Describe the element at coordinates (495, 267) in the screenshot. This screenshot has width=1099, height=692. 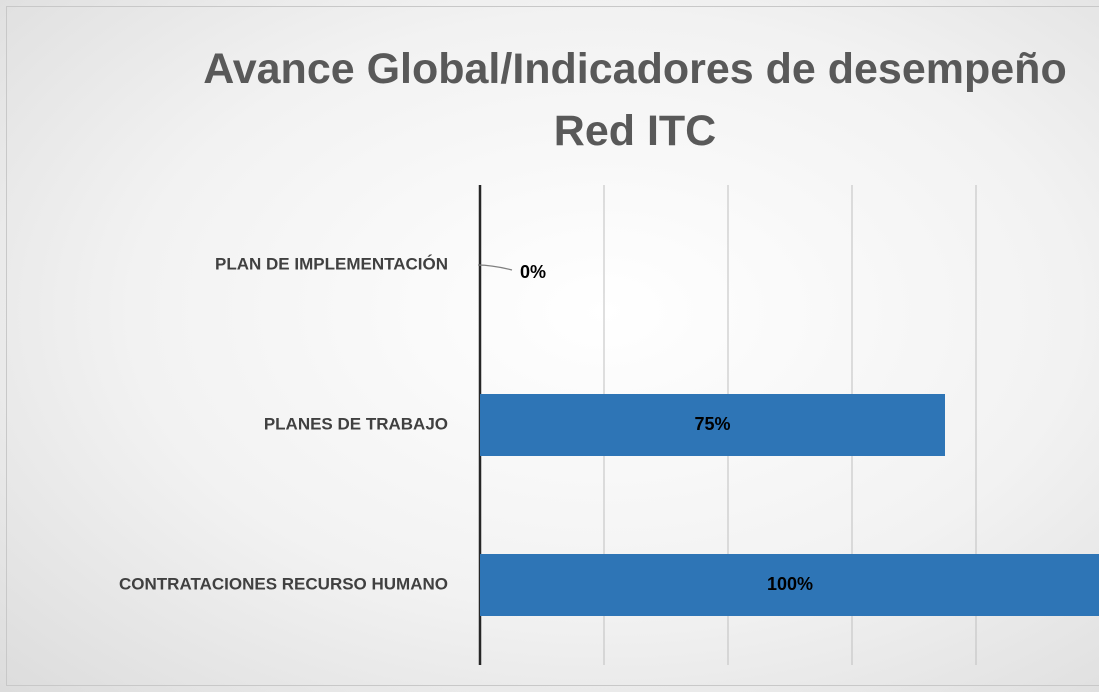
I see `leader-line` at that location.